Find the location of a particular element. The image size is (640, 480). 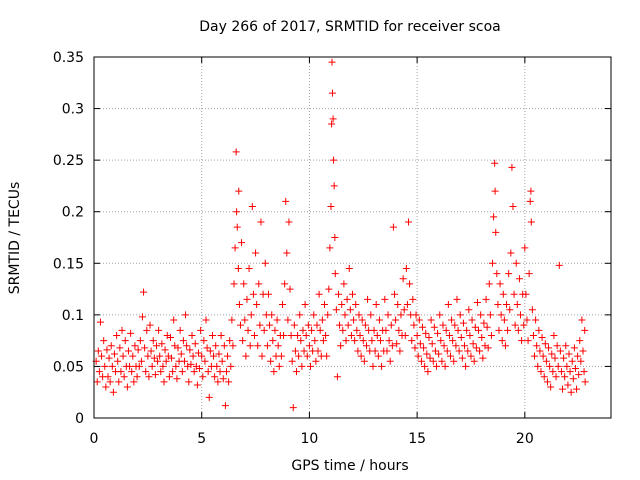

y-tick-label: 0.35 is located at coordinates (68, 58).